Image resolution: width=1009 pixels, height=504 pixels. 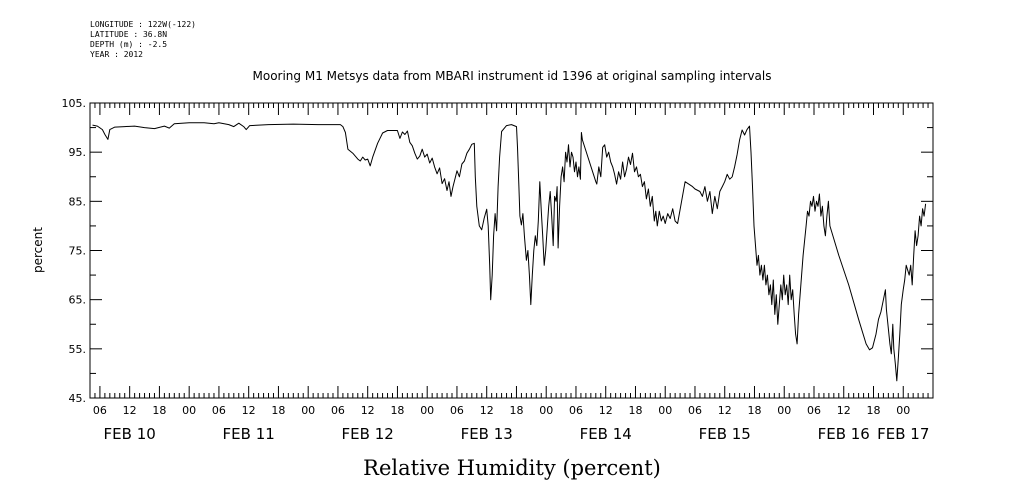 What do you see at coordinates (249, 434) in the screenshot?
I see `date-label: FEB 11` at bounding box center [249, 434].